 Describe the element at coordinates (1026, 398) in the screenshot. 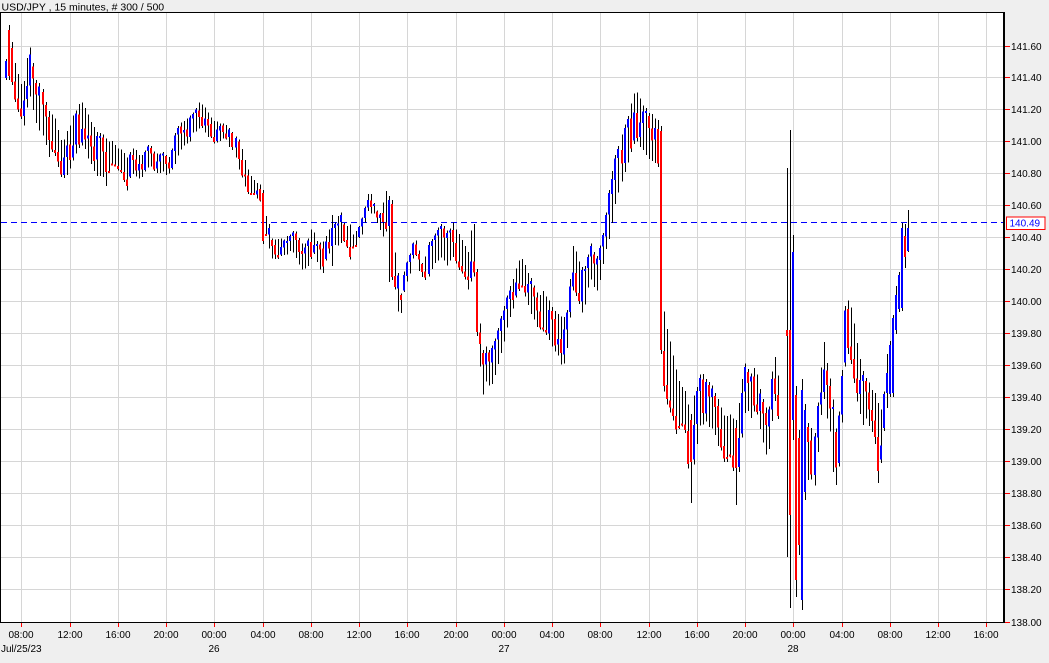

I see `svg-text: 139.40` at that location.